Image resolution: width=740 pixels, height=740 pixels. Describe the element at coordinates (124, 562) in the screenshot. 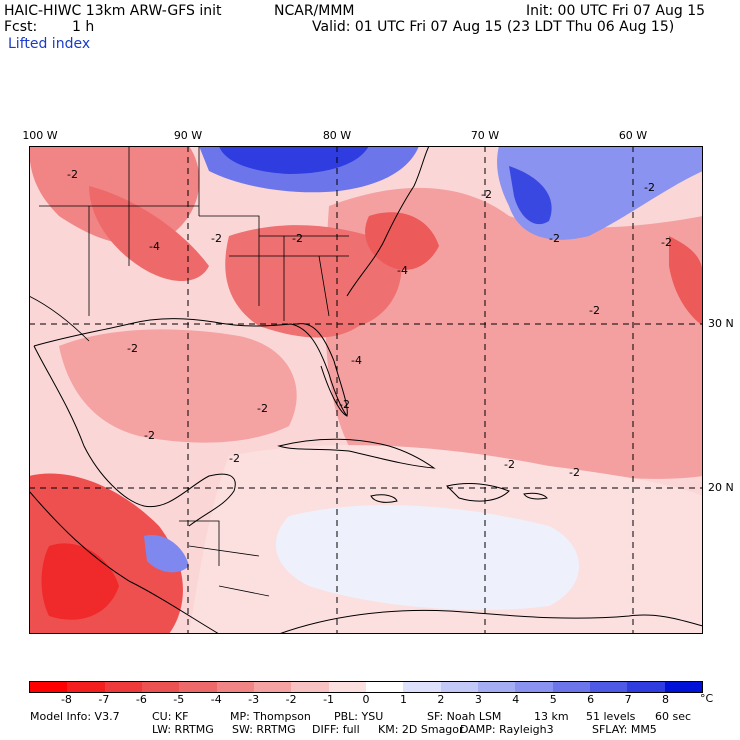

I see `mexico-pacific-coast` at that location.